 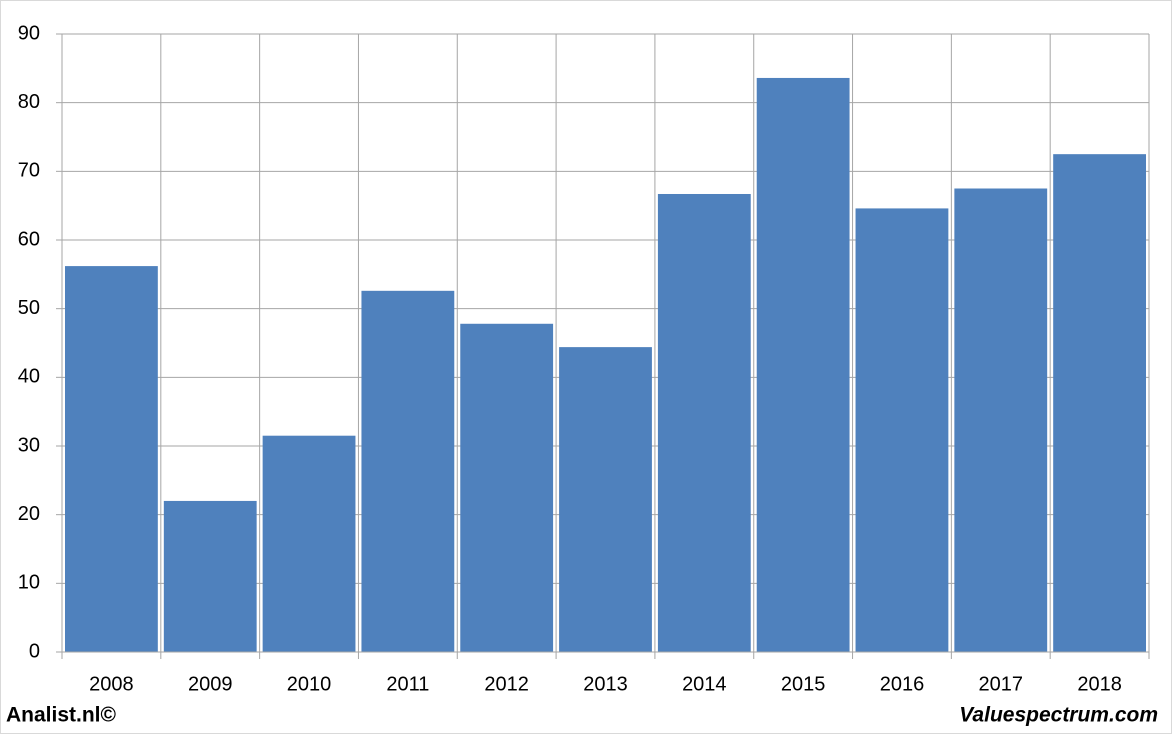 What do you see at coordinates (210, 684) in the screenshot?
I see `x-tick-label: 2009` at bounding box center [210, 684].